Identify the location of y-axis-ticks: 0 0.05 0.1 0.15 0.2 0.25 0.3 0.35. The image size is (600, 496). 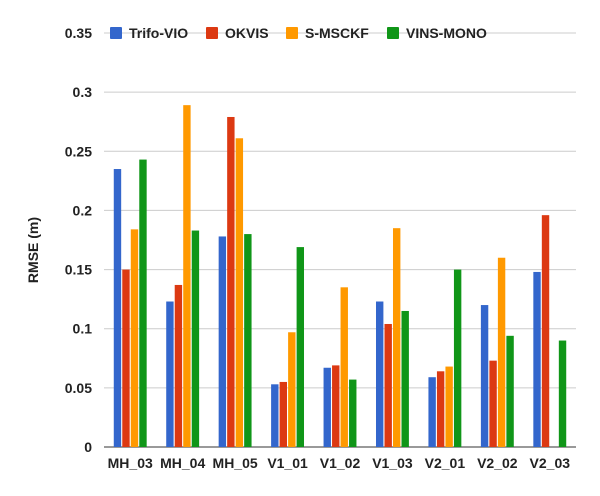
(78, 240).